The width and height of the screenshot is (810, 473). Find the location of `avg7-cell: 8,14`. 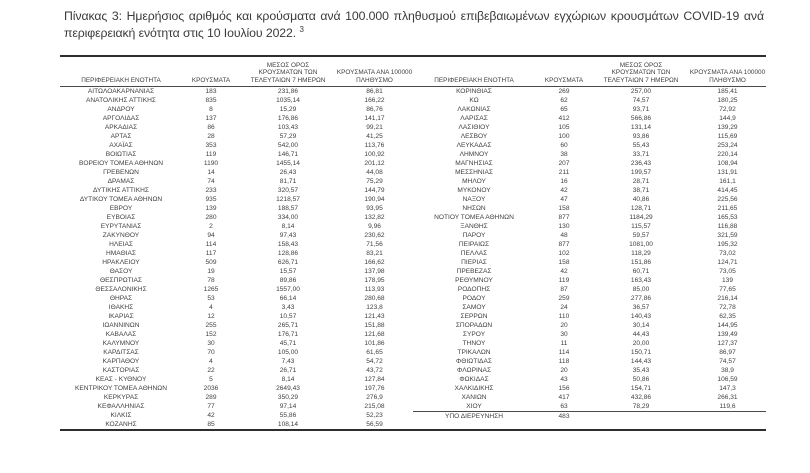

avg7-cell: 8,14 is located at coordinates (288, 226).